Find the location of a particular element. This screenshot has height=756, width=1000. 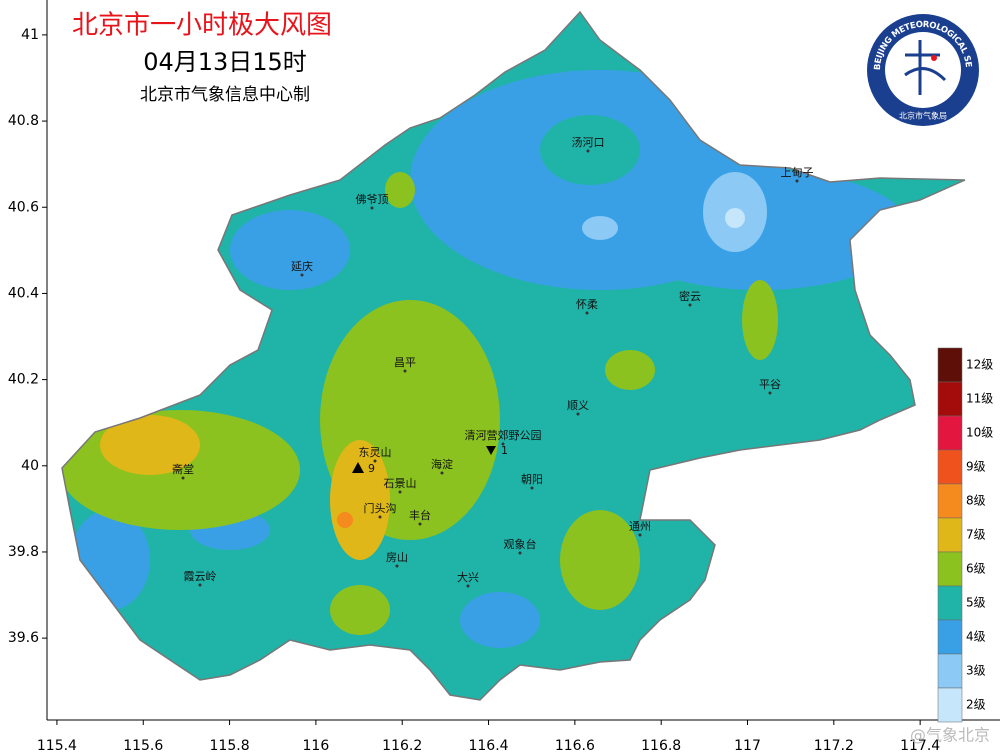

y-tick-label: 41 is located at coordinates (30, 35).